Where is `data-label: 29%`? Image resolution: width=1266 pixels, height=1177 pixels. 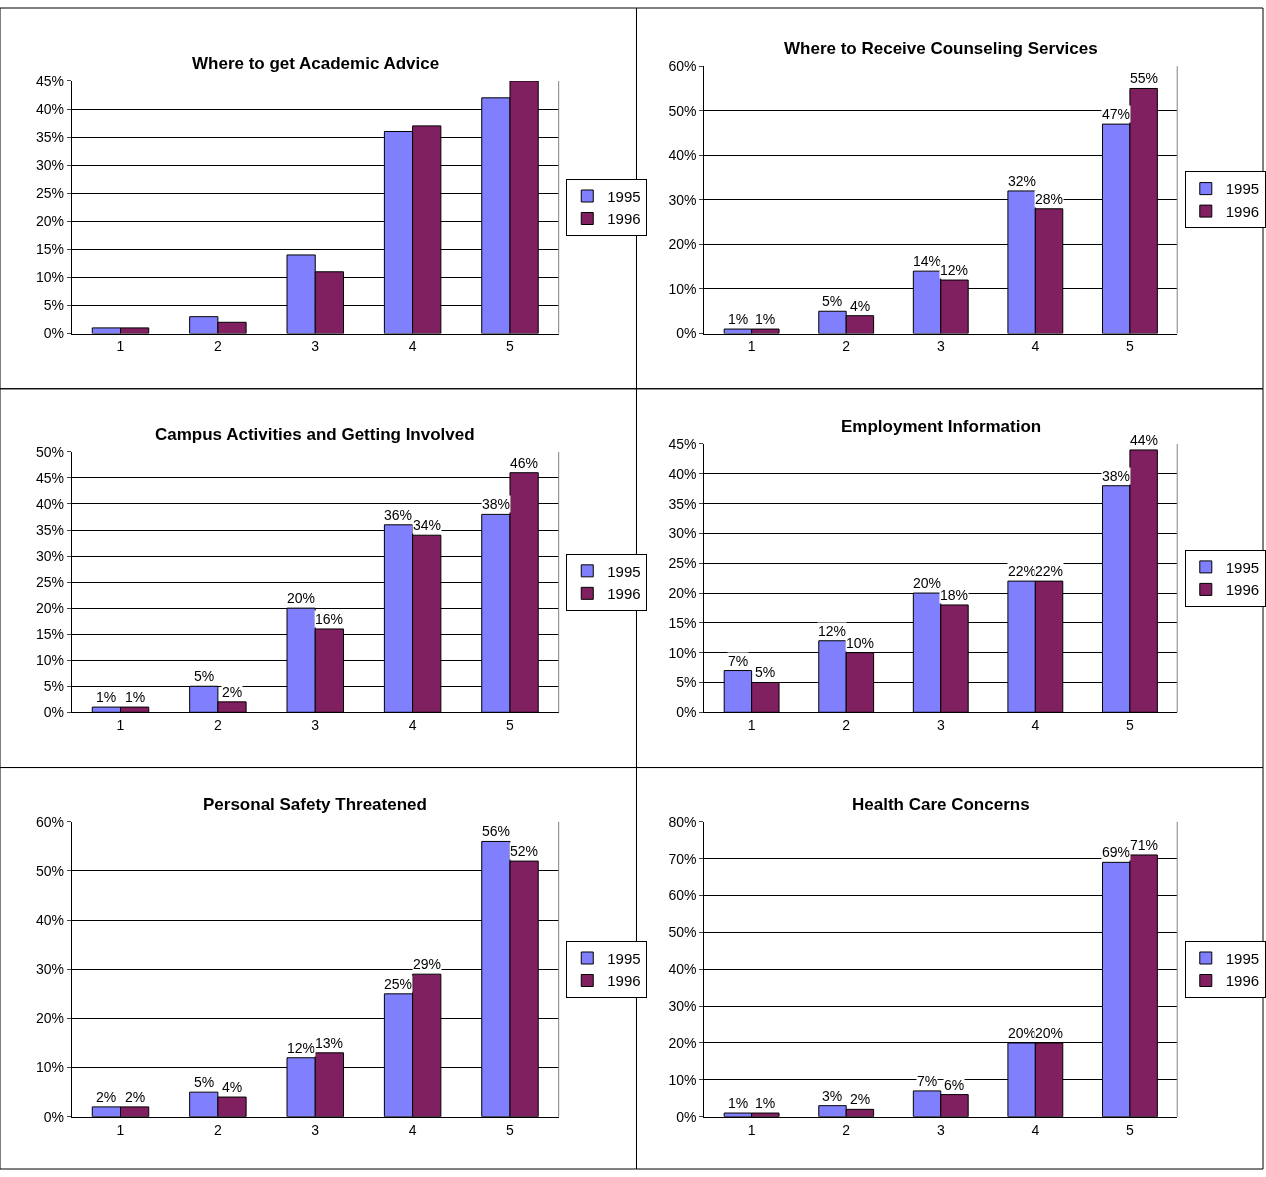
data-label: 29% is located at coordinates (427, 964).